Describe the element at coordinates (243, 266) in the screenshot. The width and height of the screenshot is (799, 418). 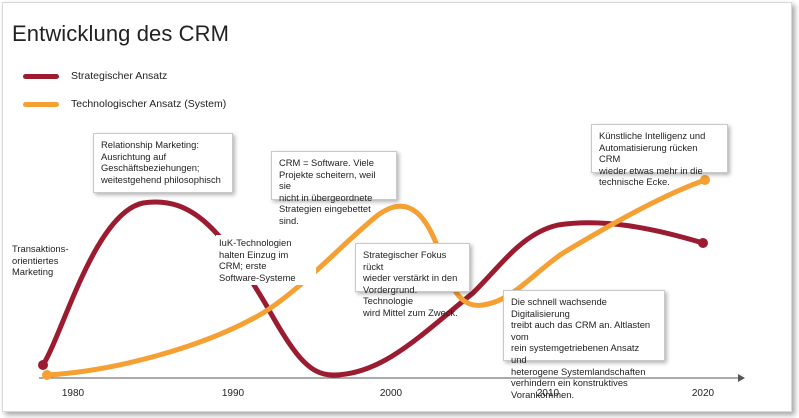
I see `annotation-line: CRM; erste` at that location.